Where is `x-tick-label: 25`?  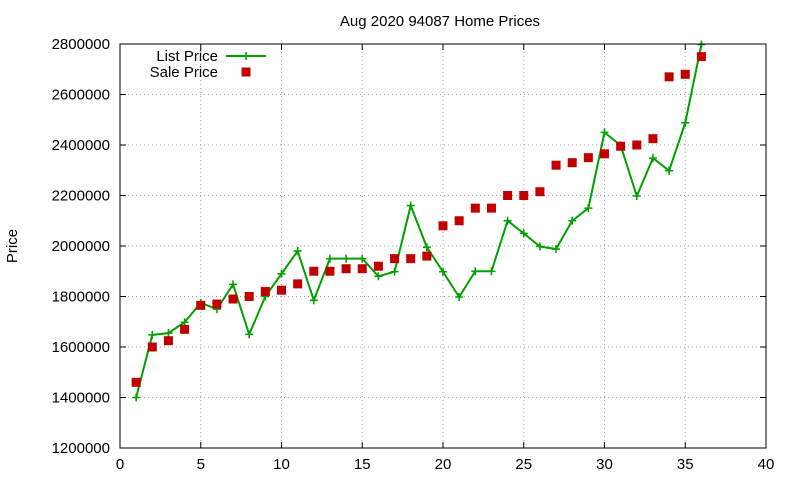 x-tick-label: 25 is located at coordinates (523, 464).